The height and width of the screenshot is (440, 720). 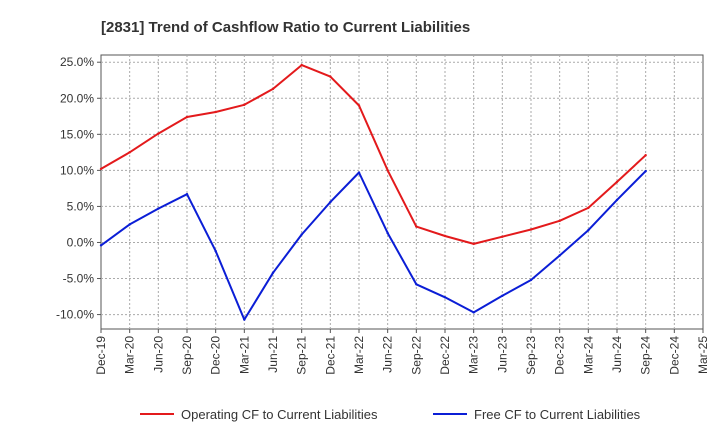 What do you see at coordinates (674, 355) in the screenshot?
I see `x-tick-label: Dec-24` at bounding box center [674, 355].